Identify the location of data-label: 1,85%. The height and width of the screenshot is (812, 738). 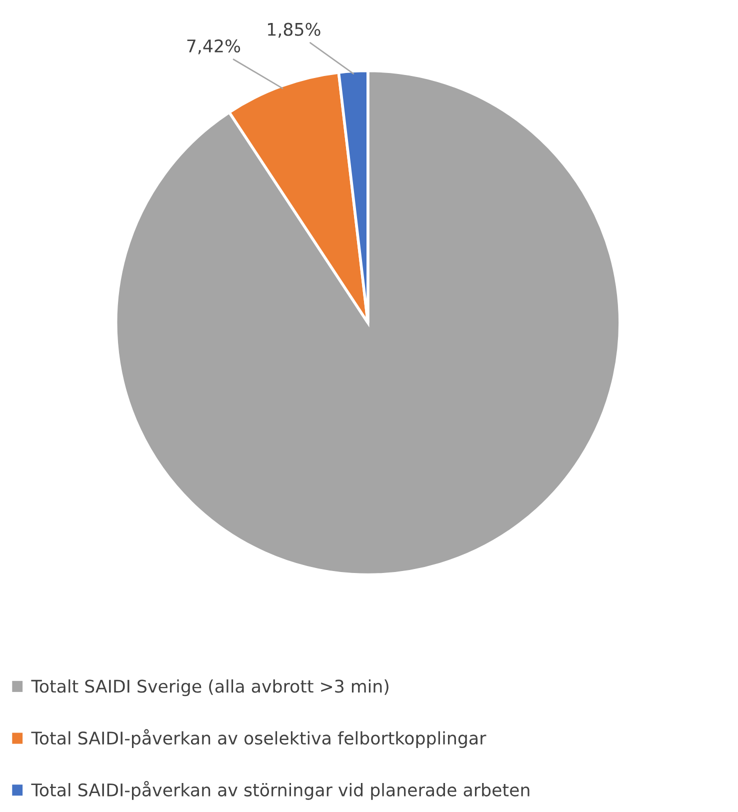
(294, 30).